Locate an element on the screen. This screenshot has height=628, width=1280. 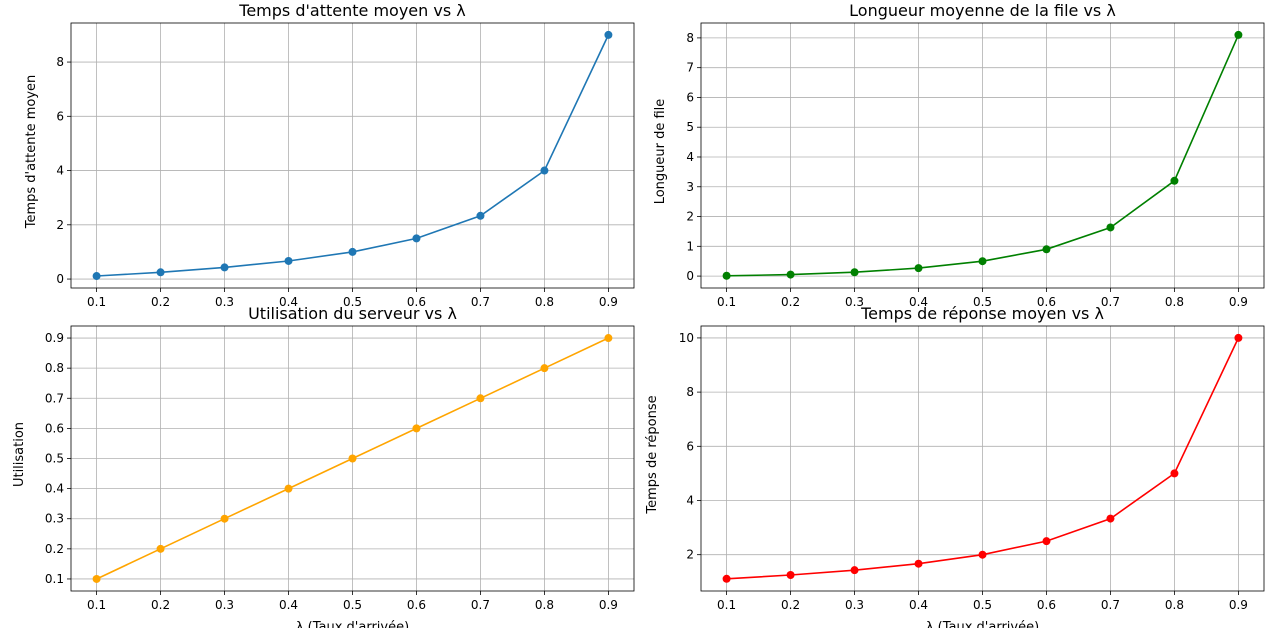
y-tick-label: 0.4 is located at coordinates (54, 489).